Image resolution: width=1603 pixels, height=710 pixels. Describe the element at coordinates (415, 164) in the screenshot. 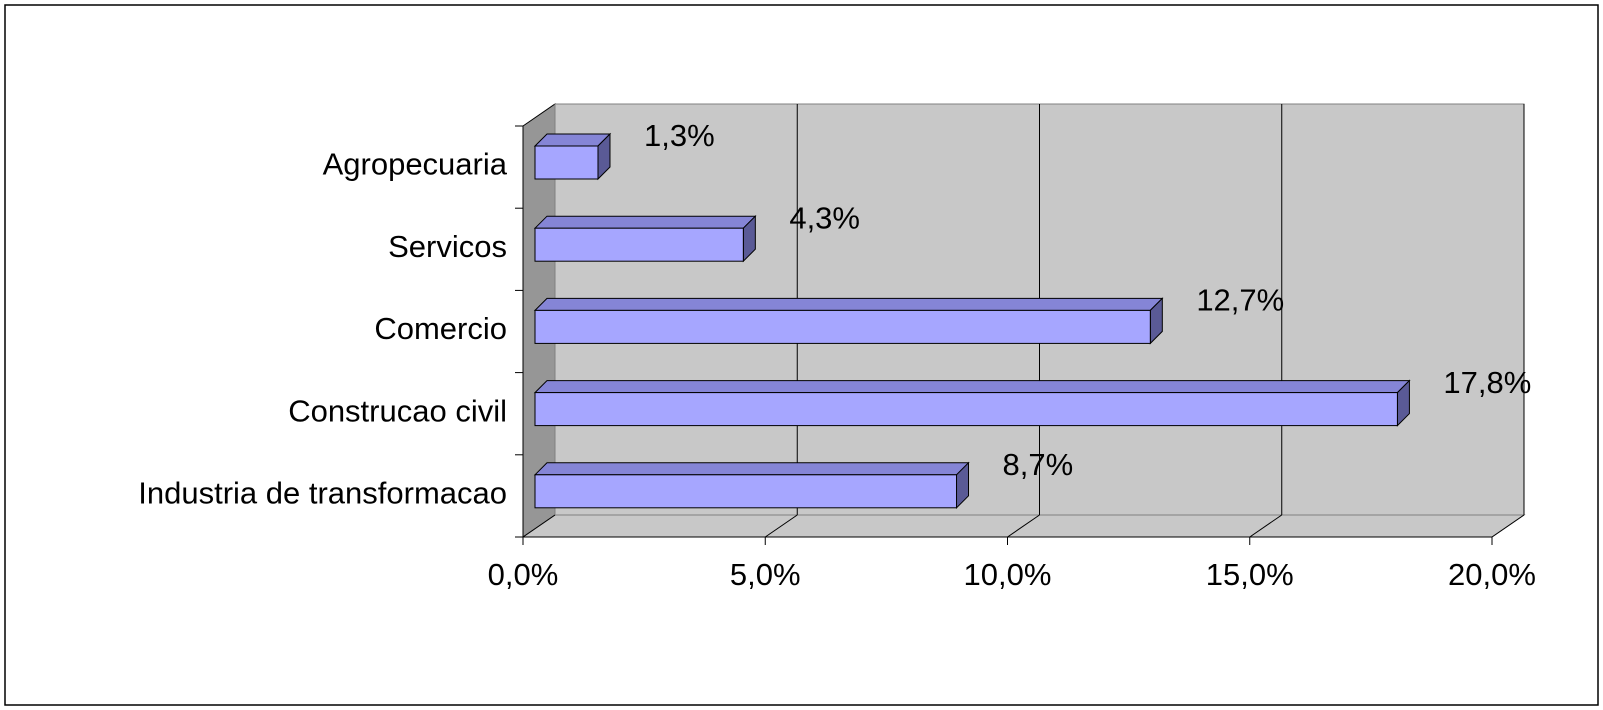

I see `category-label: Agropecuaria` at that location.